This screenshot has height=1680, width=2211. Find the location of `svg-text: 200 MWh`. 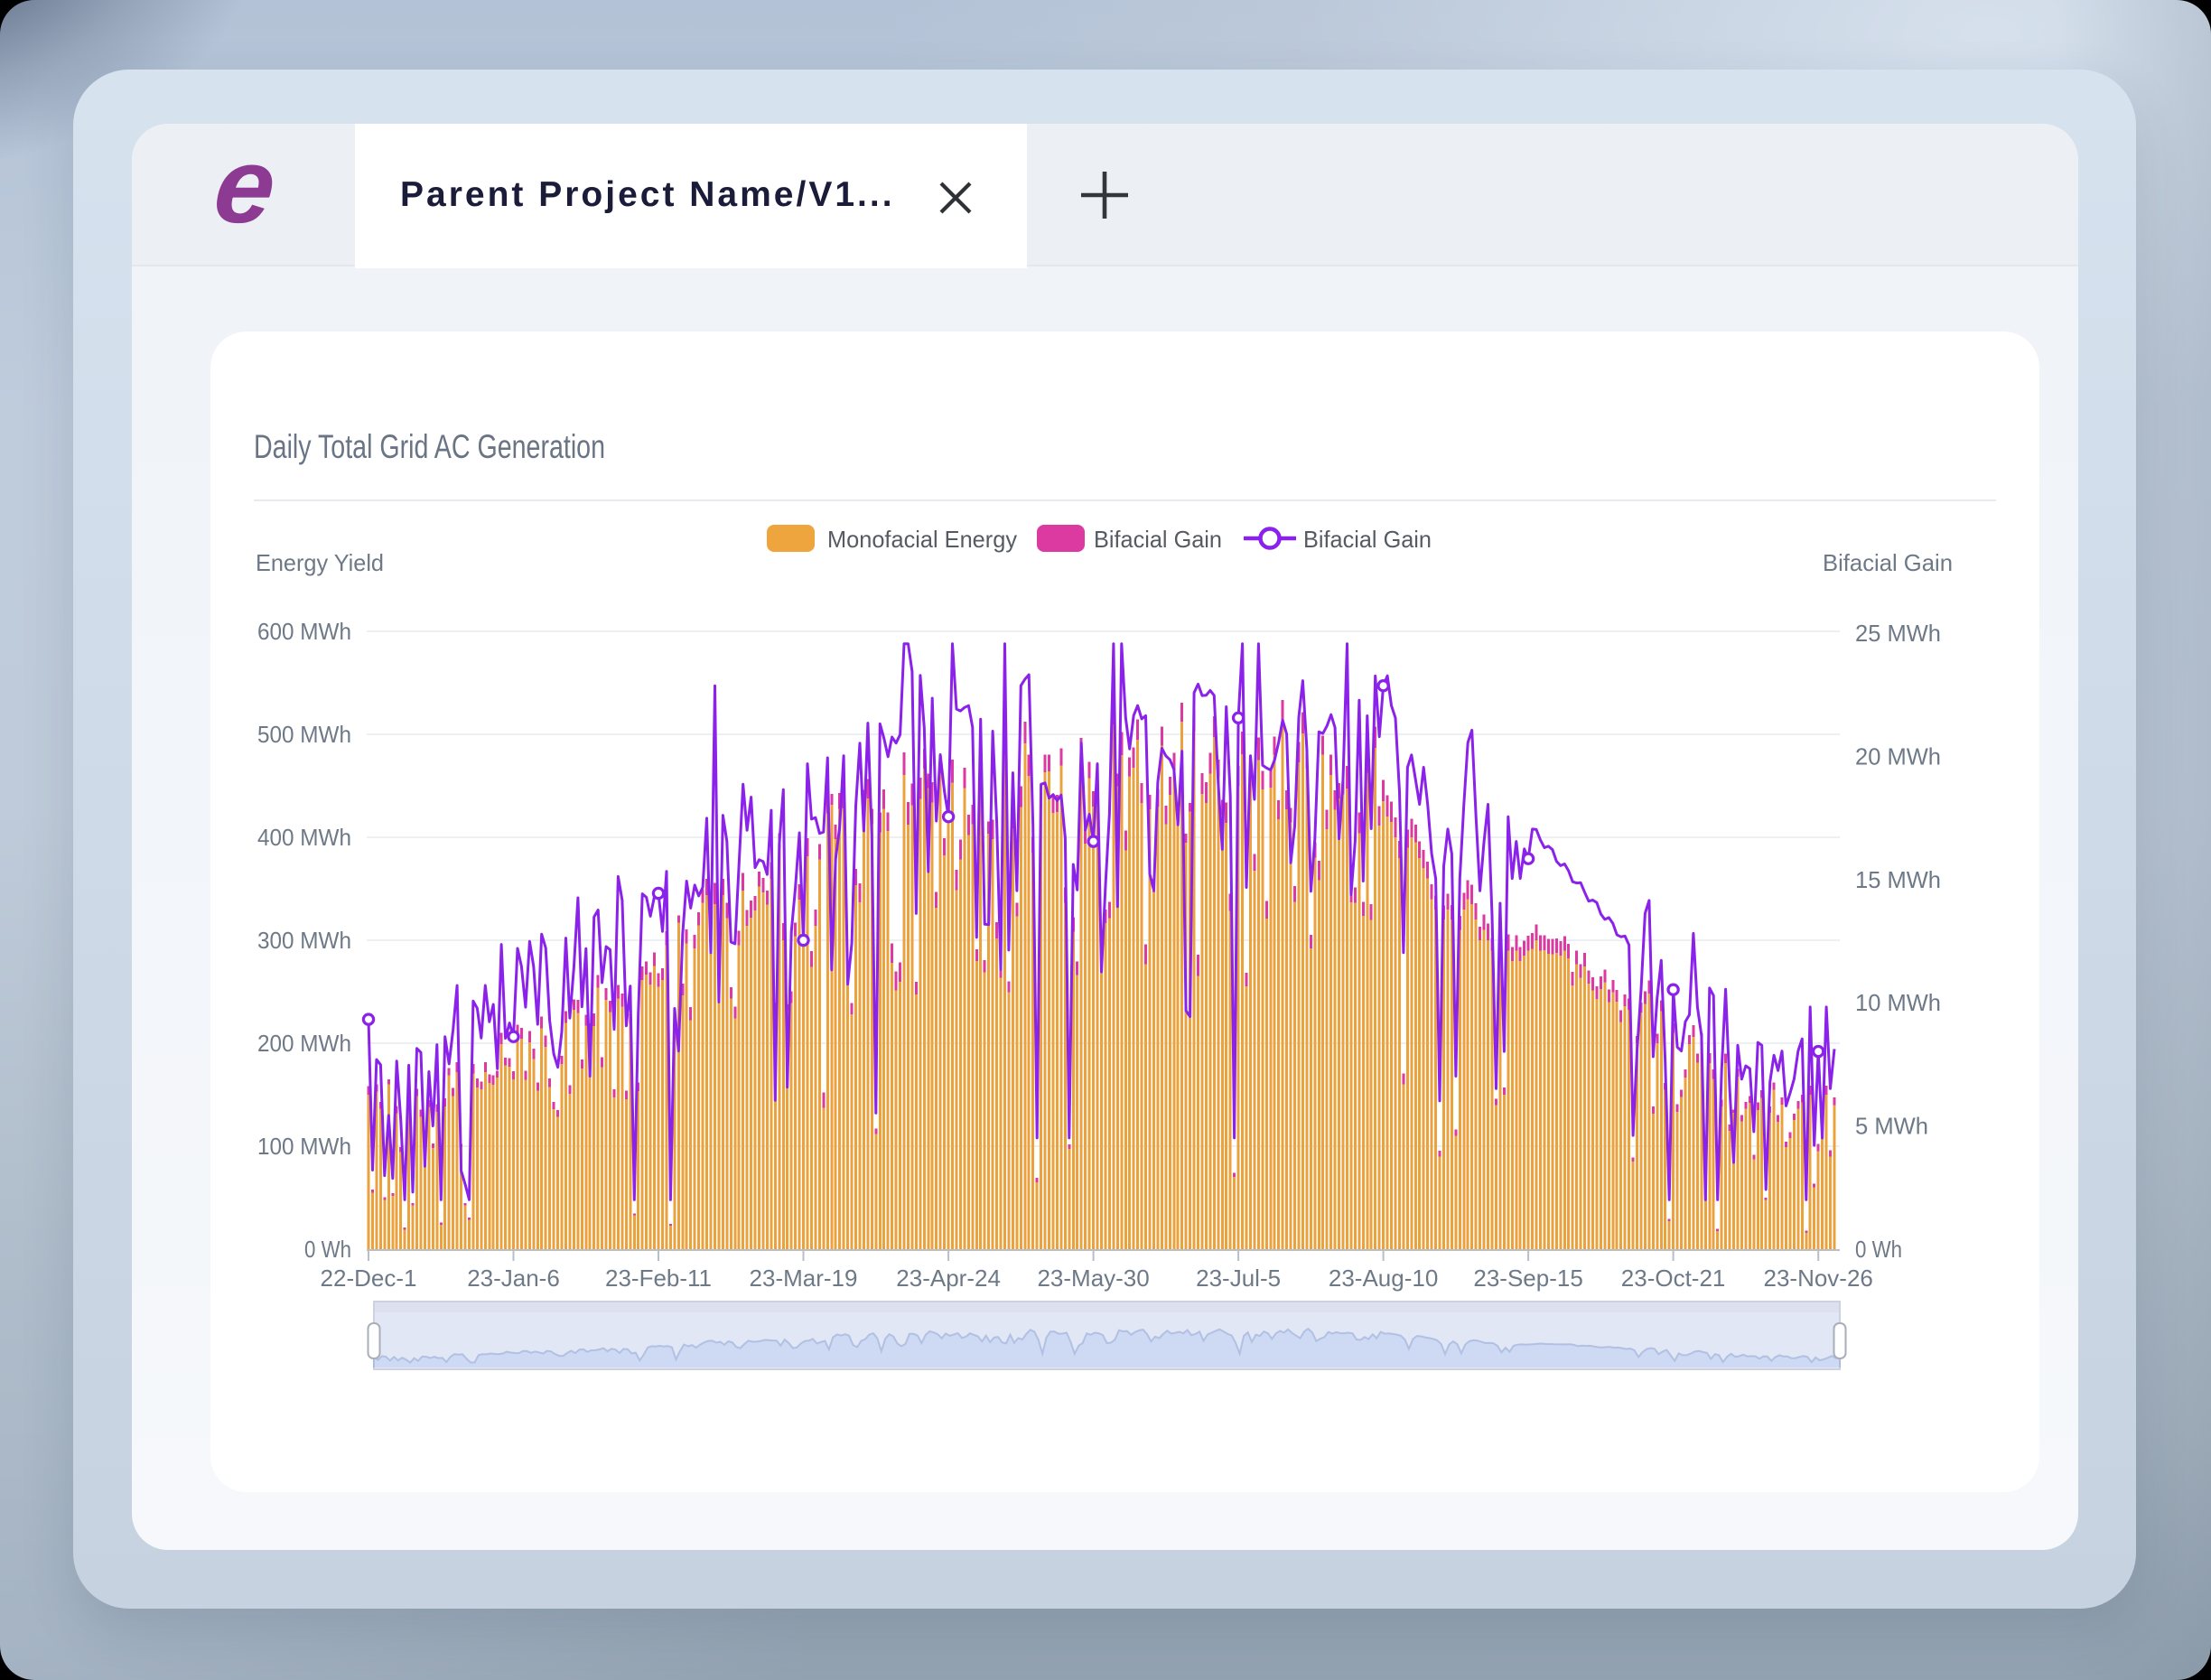

svg-text: 200 MWh is located at coordinates (304, 1043).